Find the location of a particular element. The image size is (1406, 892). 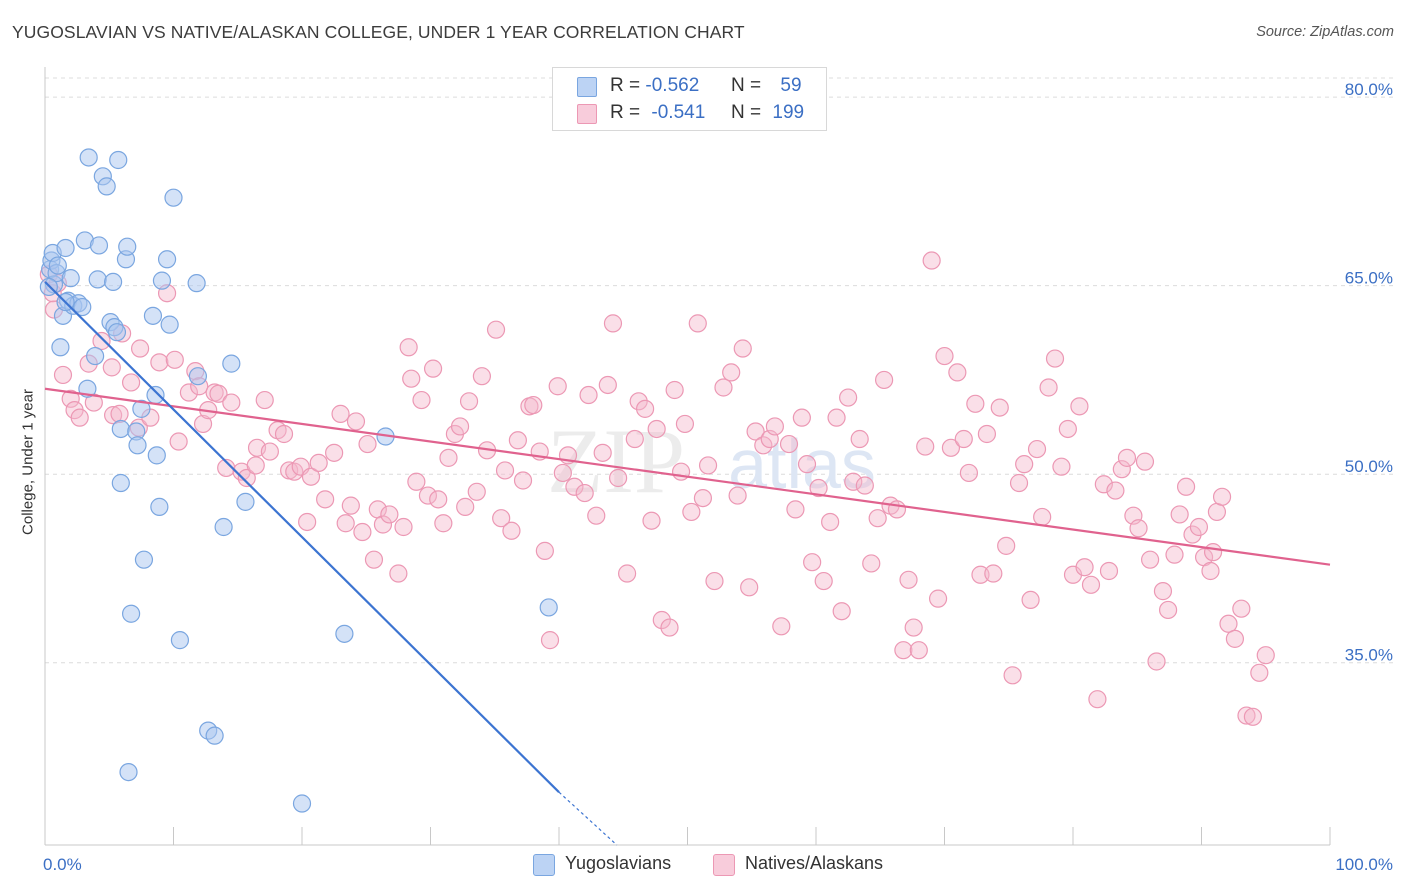

legend-n-value: 199 is located at coordinates (788, 112).